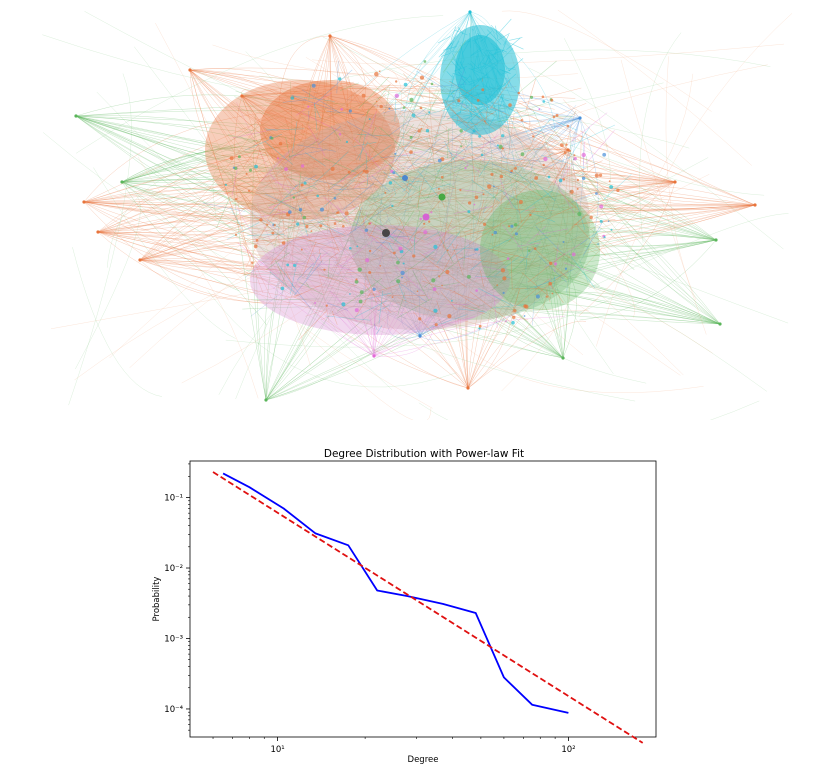  What do you see at coordinates (423, 760) in the screenshot?
I see `x-axis-label: Degree` at bounding box center [423, 760].